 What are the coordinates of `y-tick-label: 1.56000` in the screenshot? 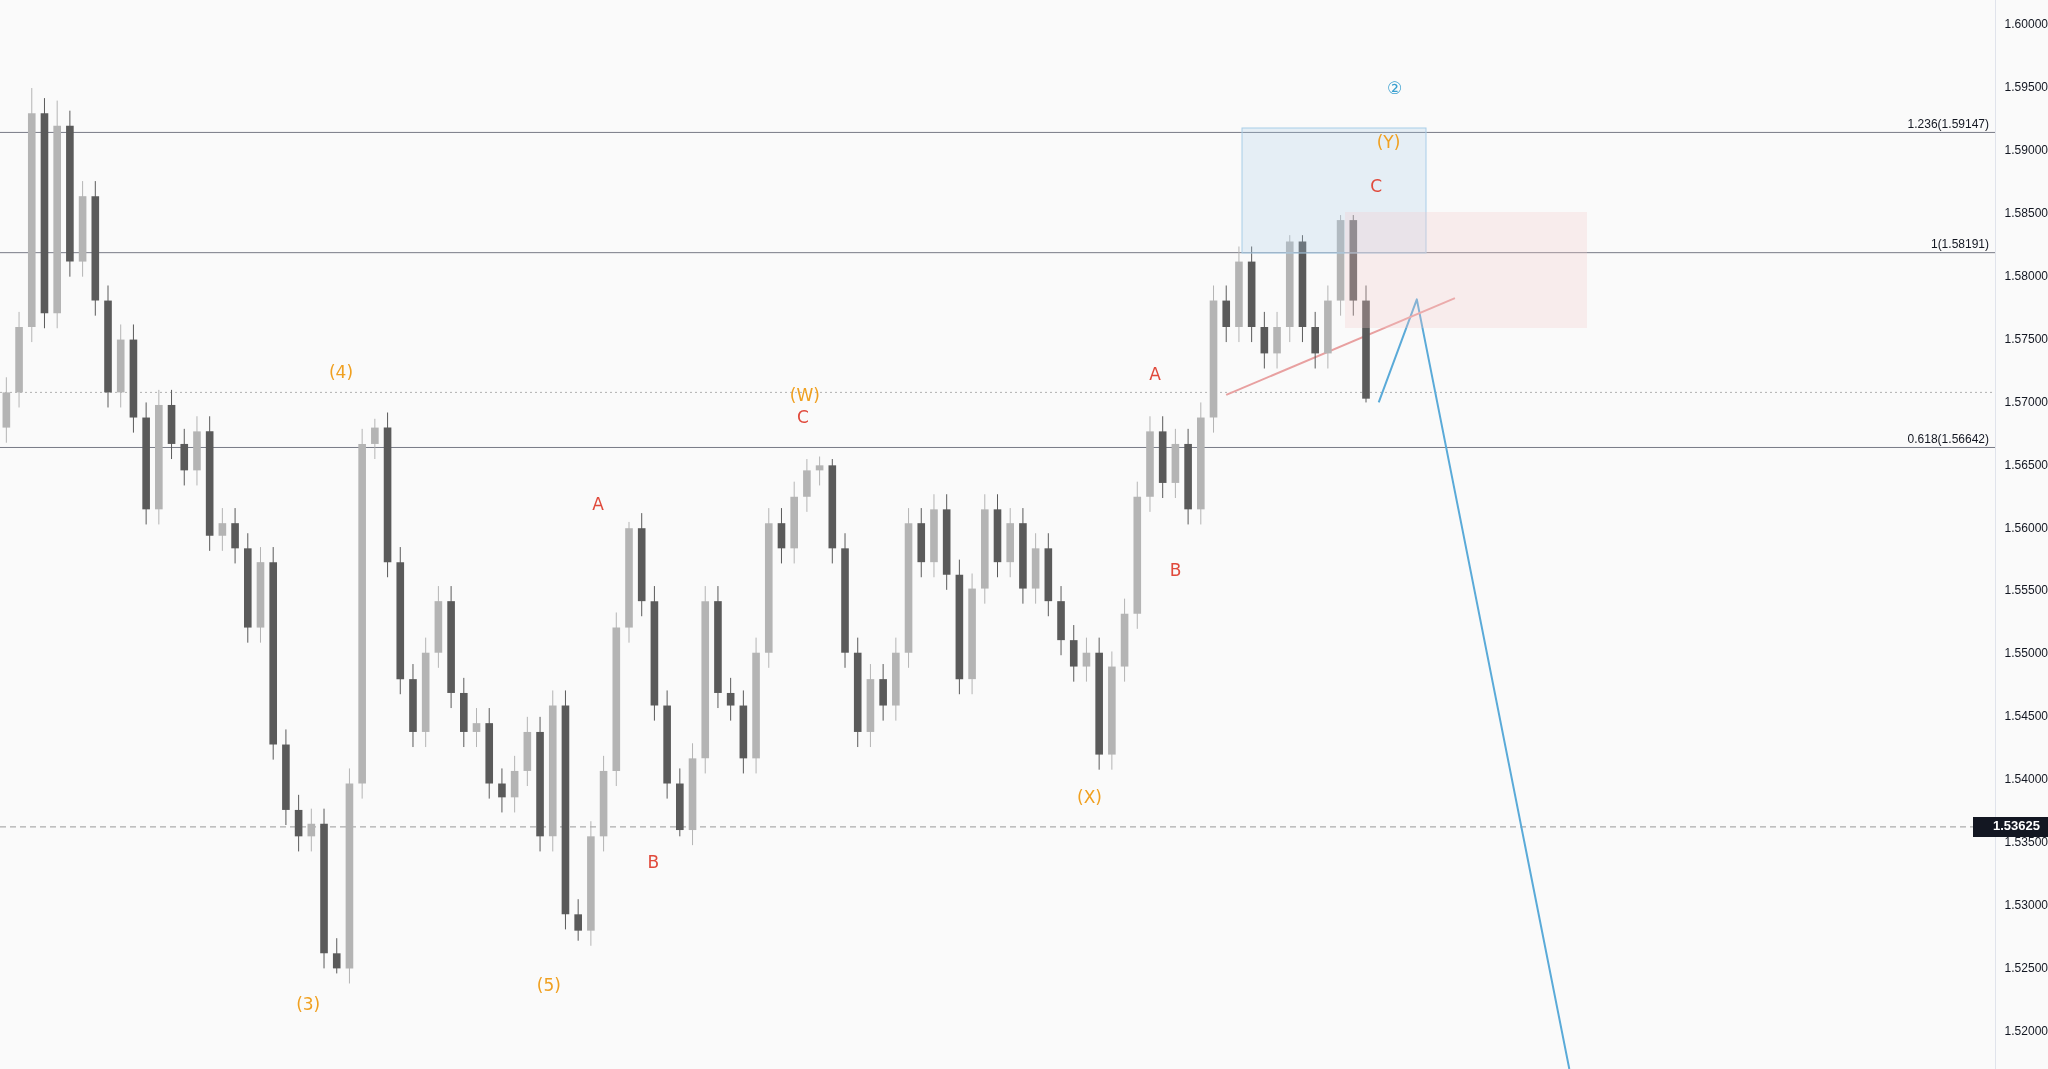 It's located at (2026, 527).